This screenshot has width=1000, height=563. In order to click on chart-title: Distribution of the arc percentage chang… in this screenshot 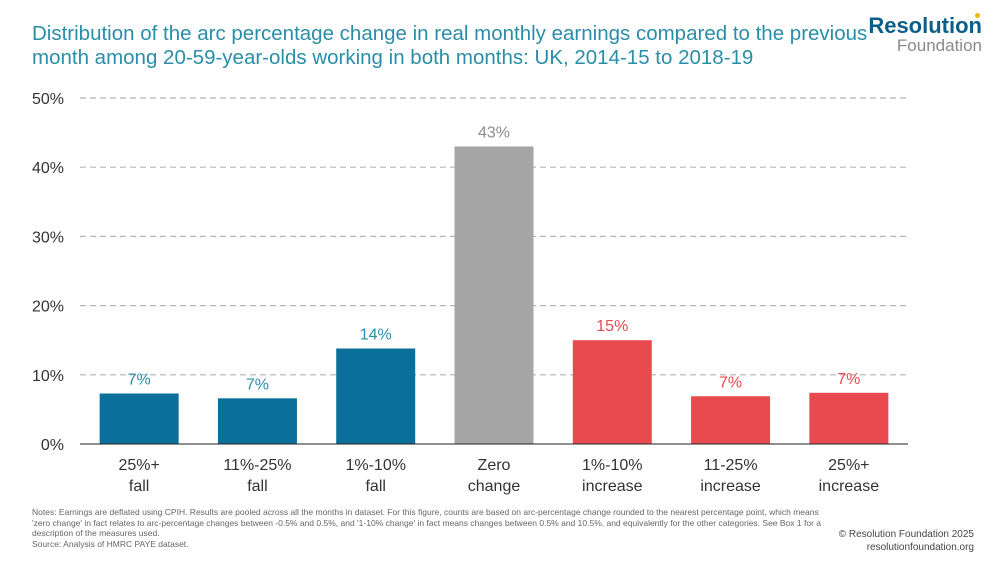, I will do `click(450, 45)`.